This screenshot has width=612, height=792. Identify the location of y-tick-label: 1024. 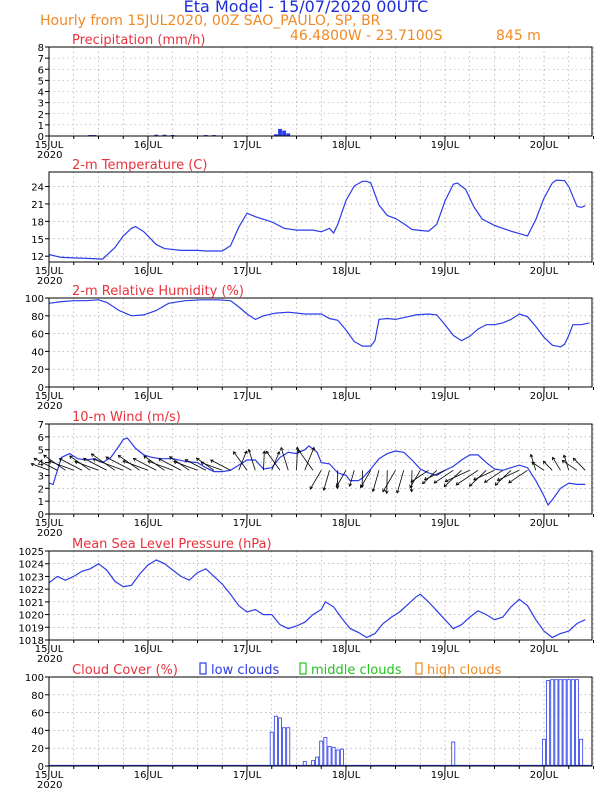
(31, 565).